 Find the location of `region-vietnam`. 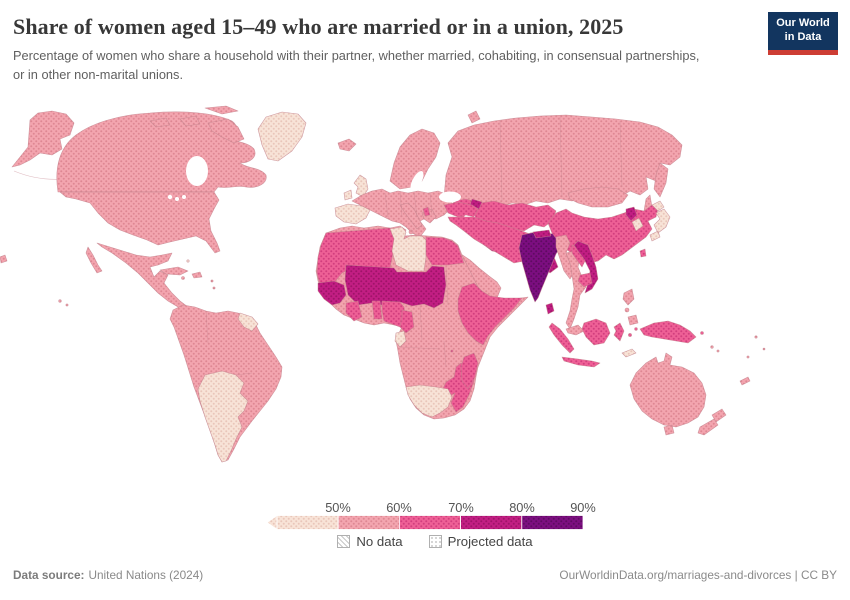

region-vietnam is located at coordinates (586, 267).